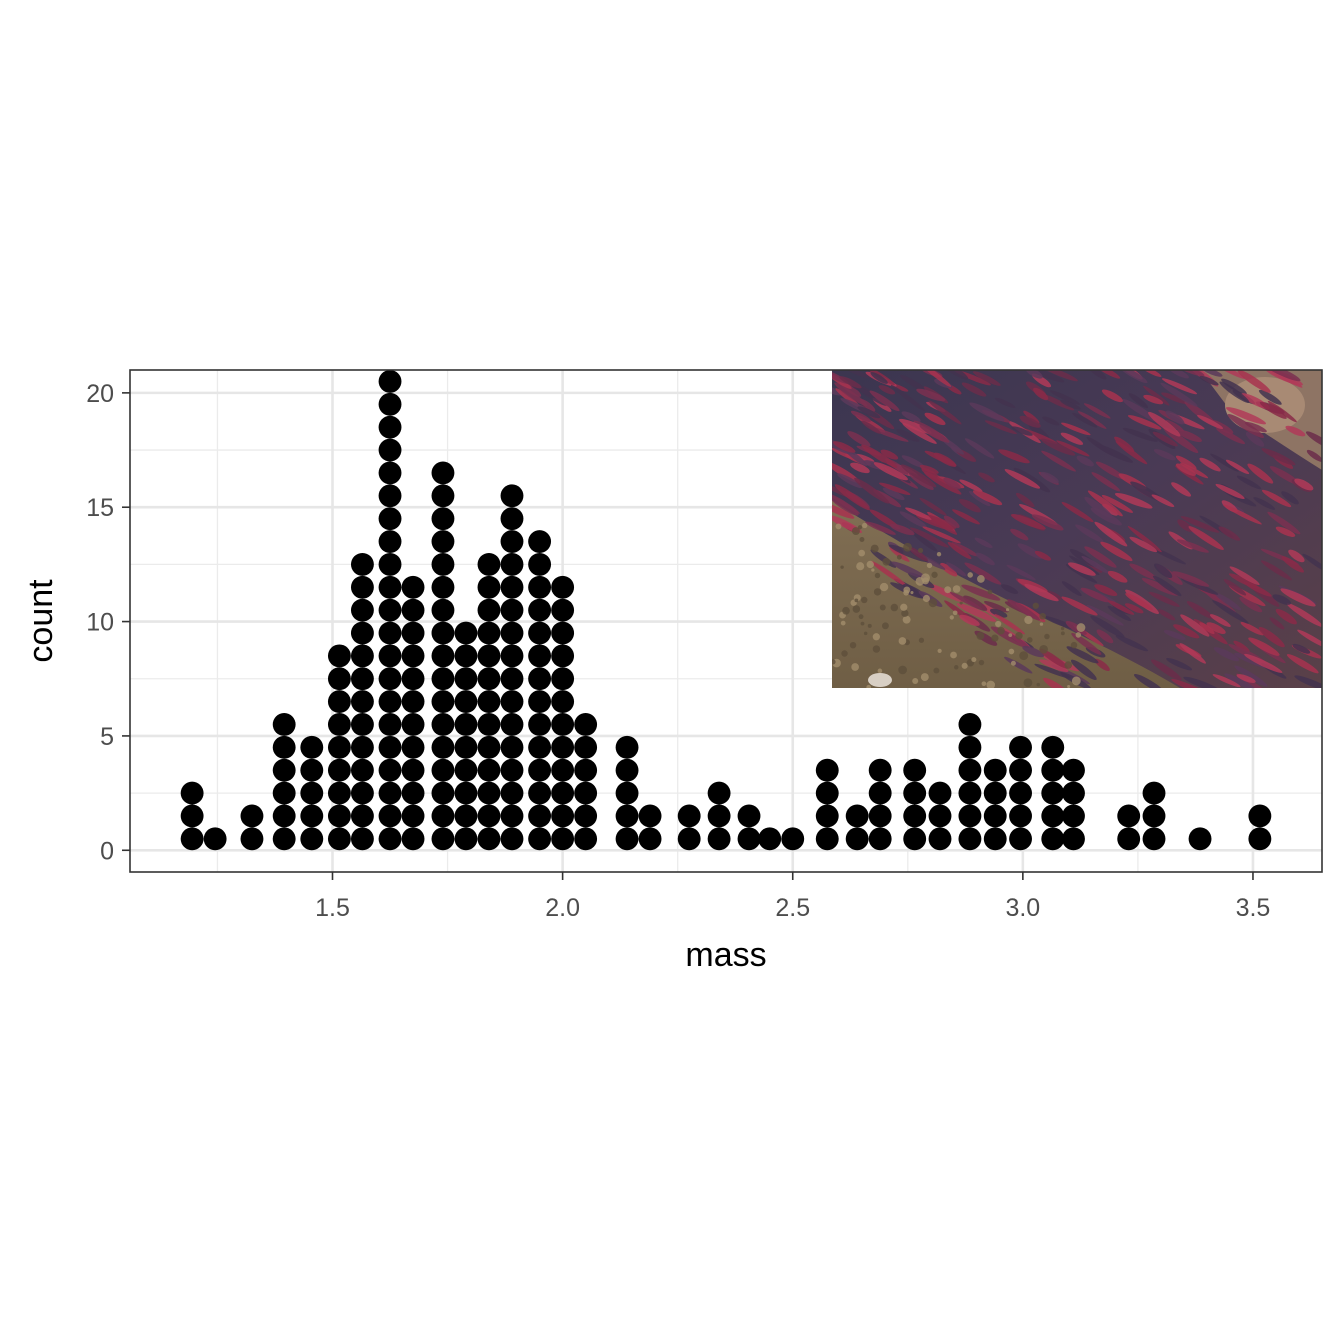  What do you see at coordinates (100, 394) in the screenshot?
I see `y-tick-label: 20` at bounding box center [100, 394].